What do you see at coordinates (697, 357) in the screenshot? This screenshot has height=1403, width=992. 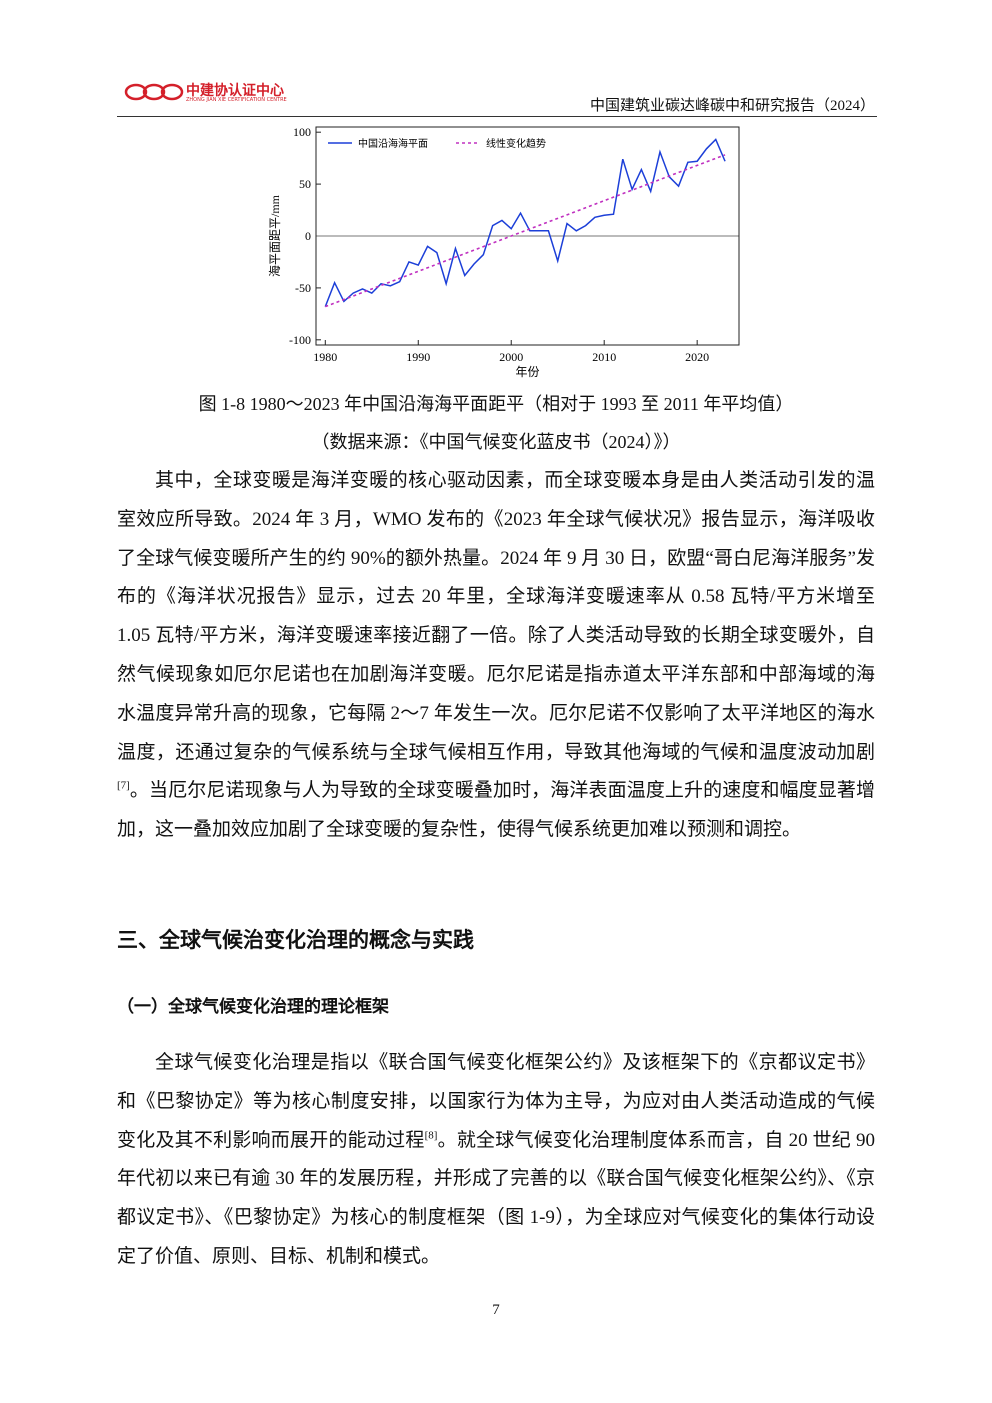 I see `x-tick-label: 2020` at bounding box center [697, 357].